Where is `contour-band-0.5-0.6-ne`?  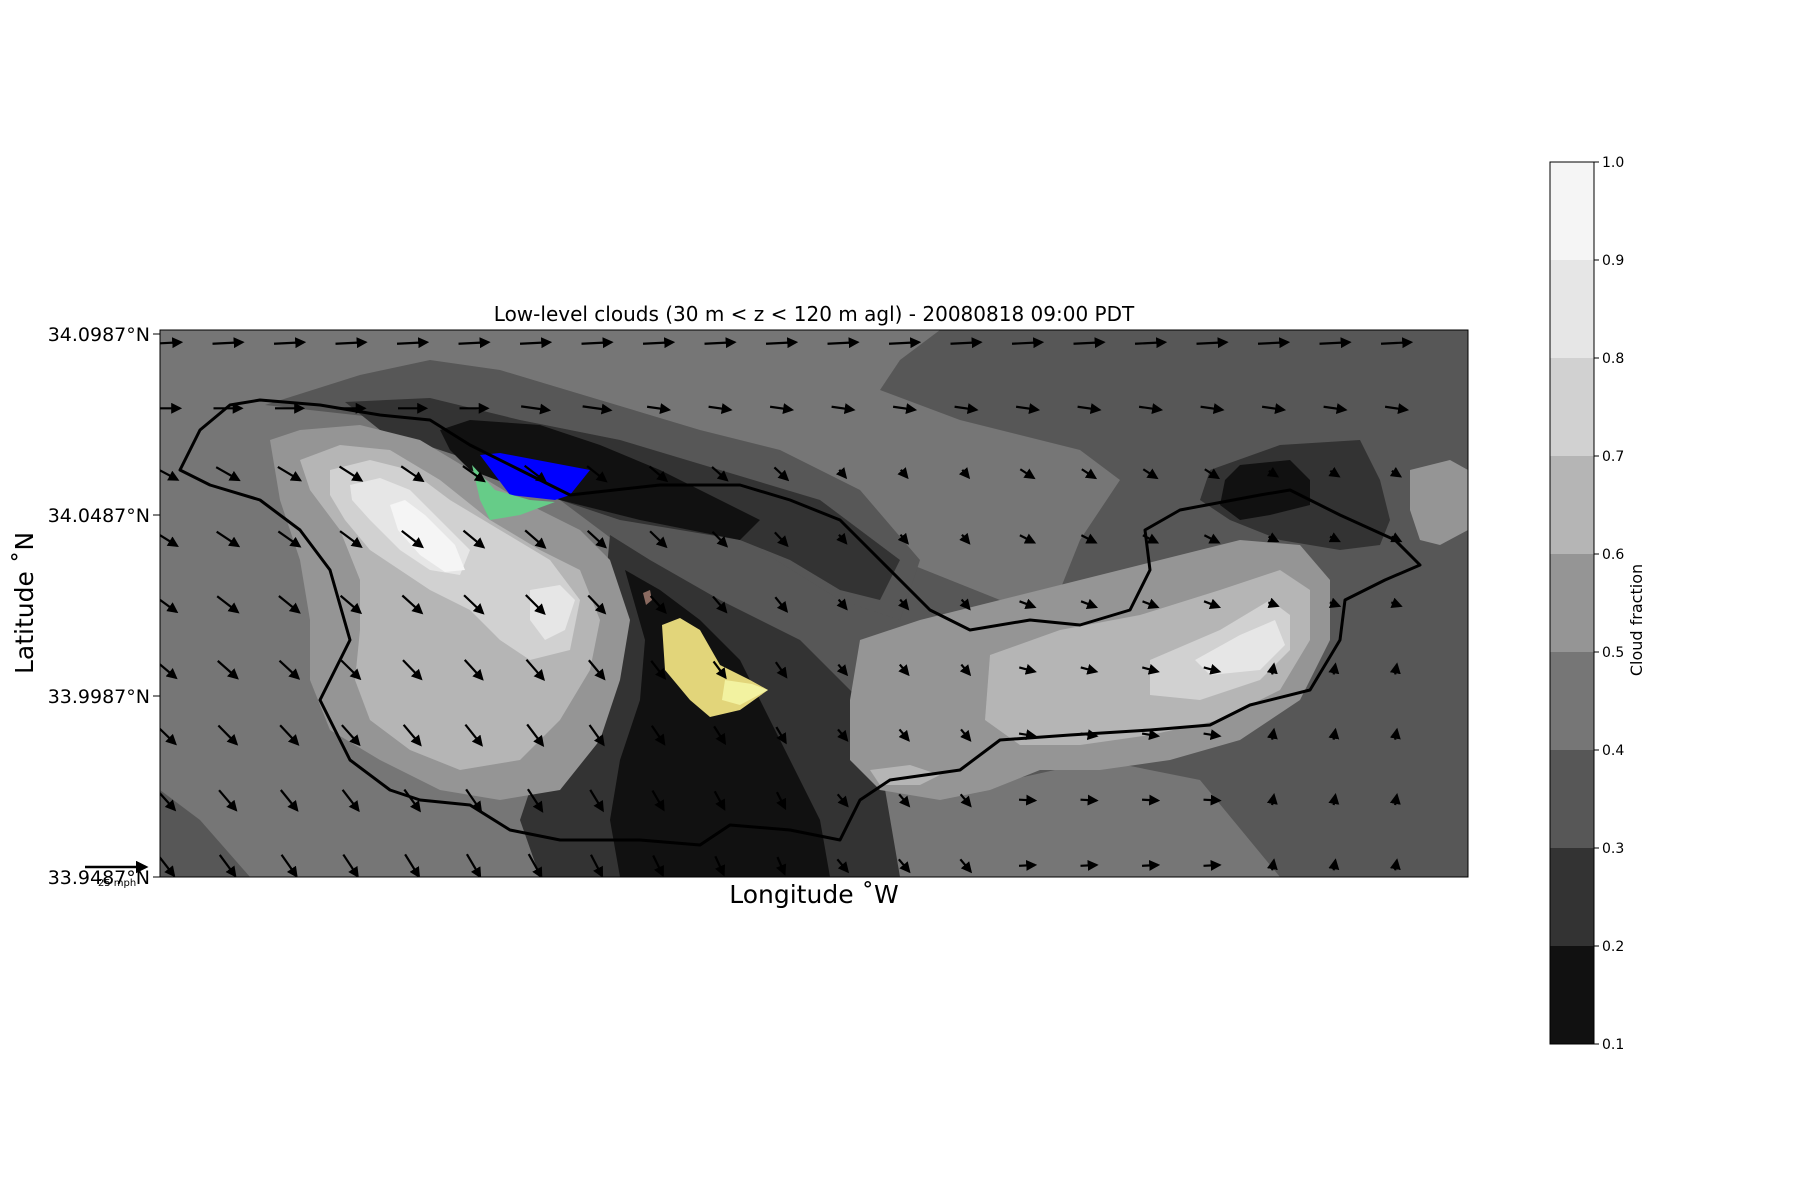 contour-band-0.5-0.6-ne is located at coordinates (1439, 502).